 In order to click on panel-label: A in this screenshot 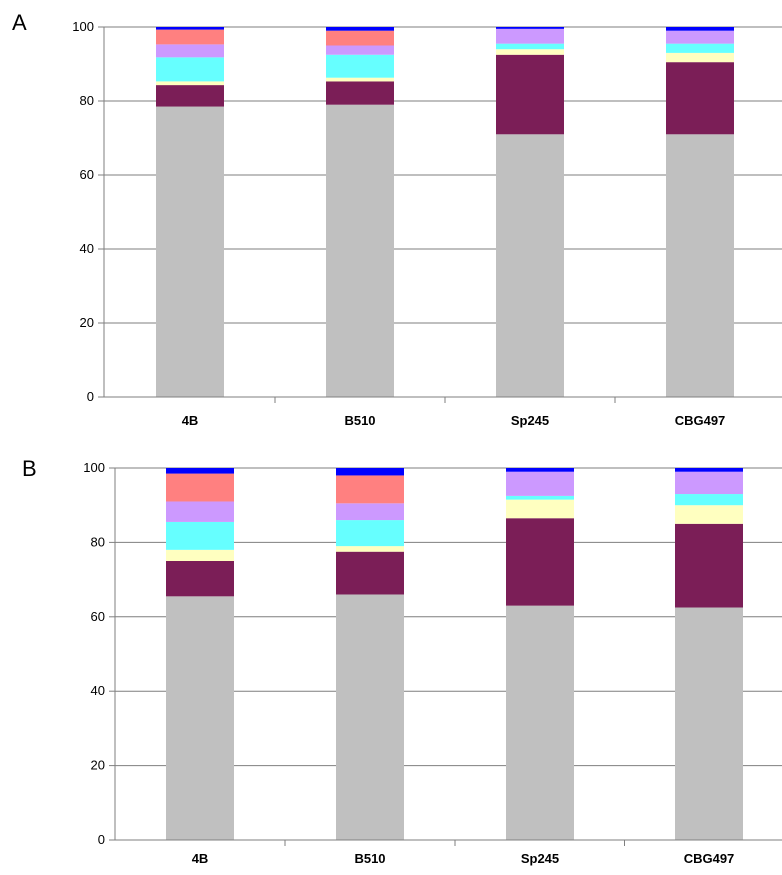, I will do `click(19, 22)`.